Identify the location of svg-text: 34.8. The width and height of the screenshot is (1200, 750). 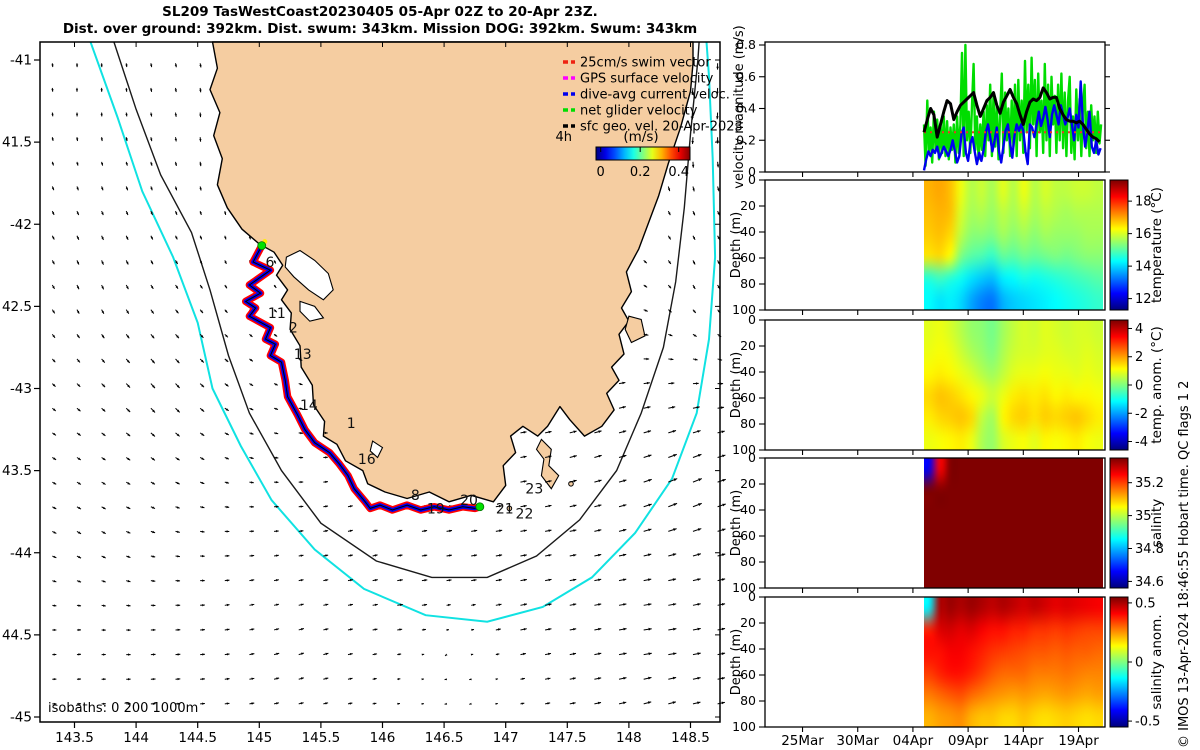
(1149, 549).